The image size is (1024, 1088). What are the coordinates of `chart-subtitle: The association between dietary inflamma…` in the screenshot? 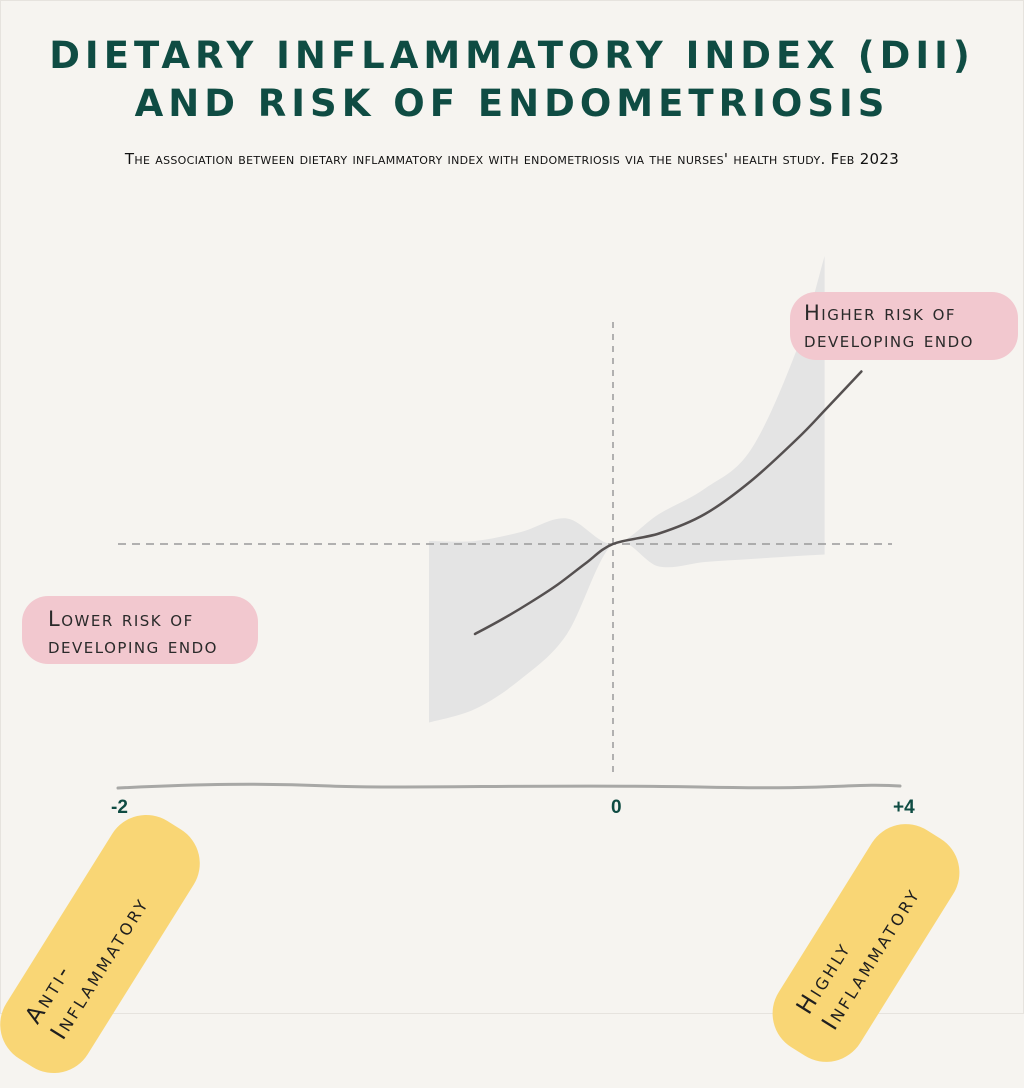 It's located at (512, 159).